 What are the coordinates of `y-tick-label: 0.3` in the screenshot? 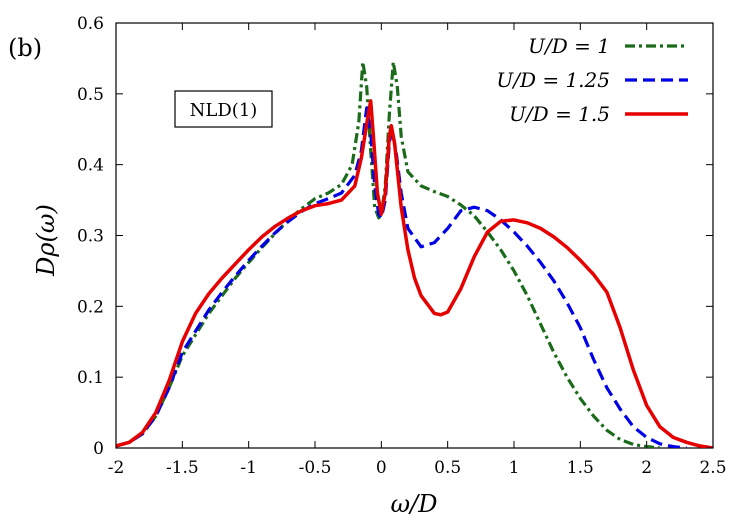 It's located at (90, 237).